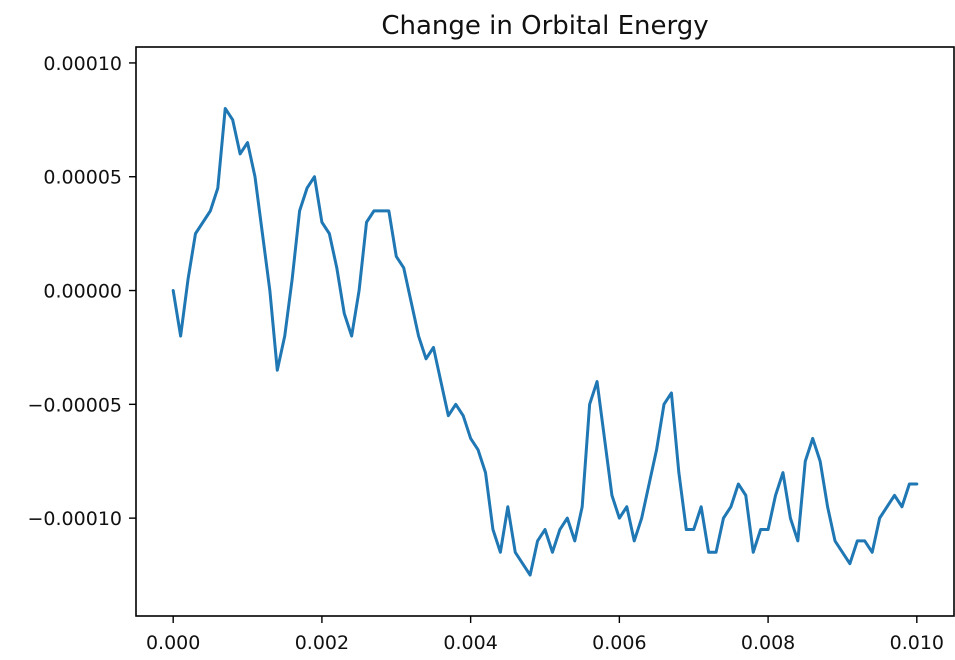  What do you see at coordinates (173, 643) in the screenshot?
I see `x-tick-label: 0.000` at bounding box center [173, 643].